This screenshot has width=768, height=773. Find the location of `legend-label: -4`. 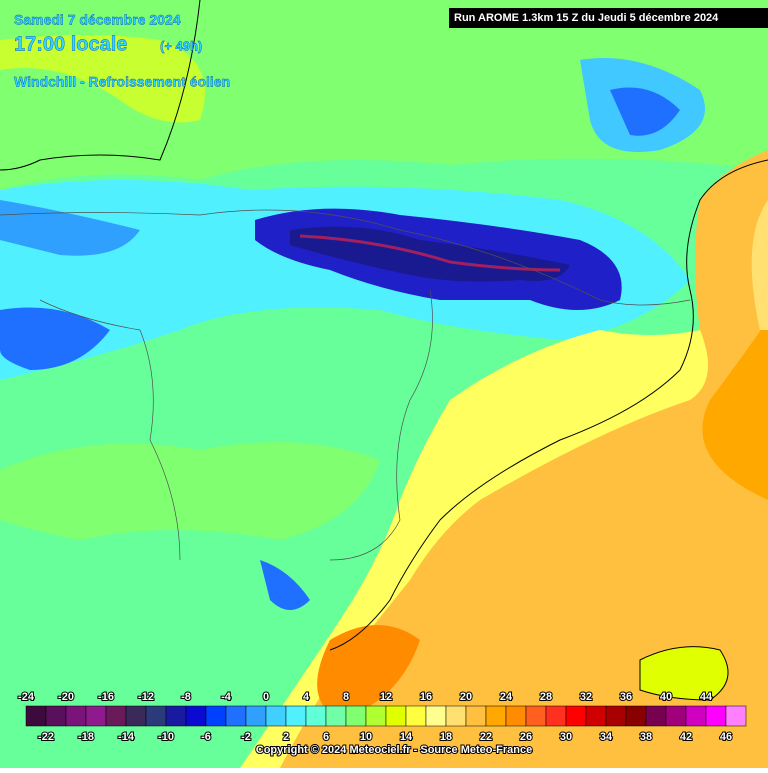

legend-label: -4 is located at coordinates (226, 697).